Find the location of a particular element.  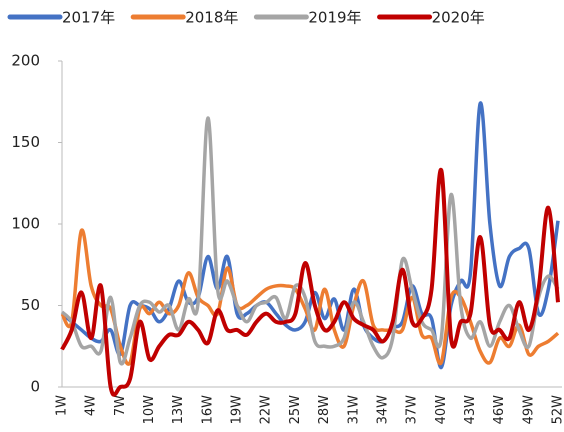

y-tick-label: 150 is located at coordinates (25, 142).